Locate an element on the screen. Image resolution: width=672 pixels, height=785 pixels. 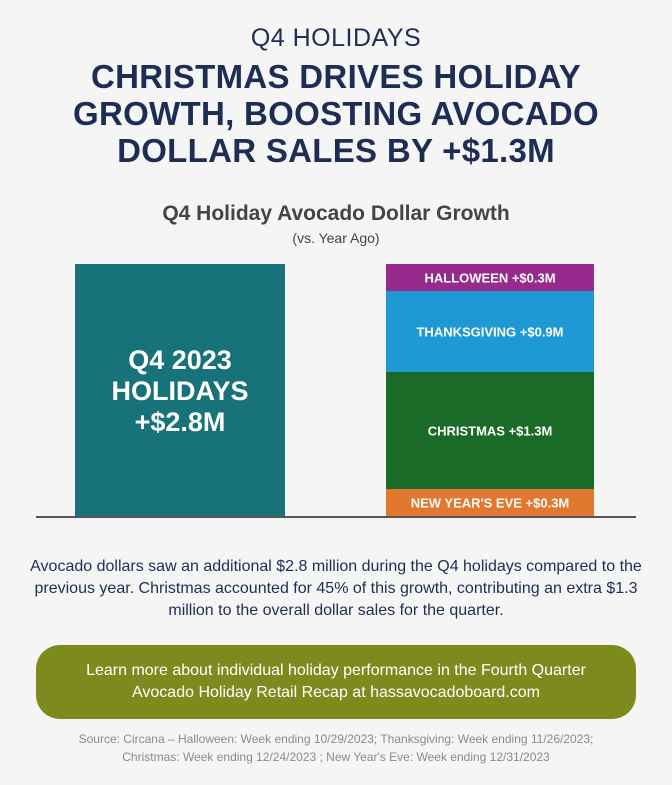
kicker: Q4 HOLIDAYS is located at coordinates (336, 38).